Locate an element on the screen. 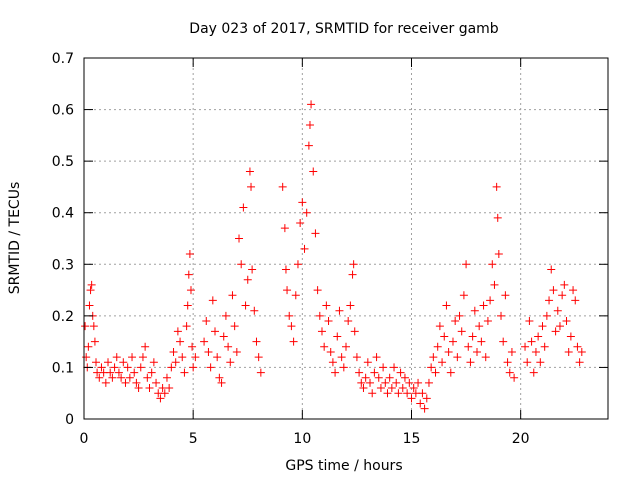 This screenshot has height=485, width=640. y-axis-label: SRMTID / TECUs is located at coordinates (15, 238).